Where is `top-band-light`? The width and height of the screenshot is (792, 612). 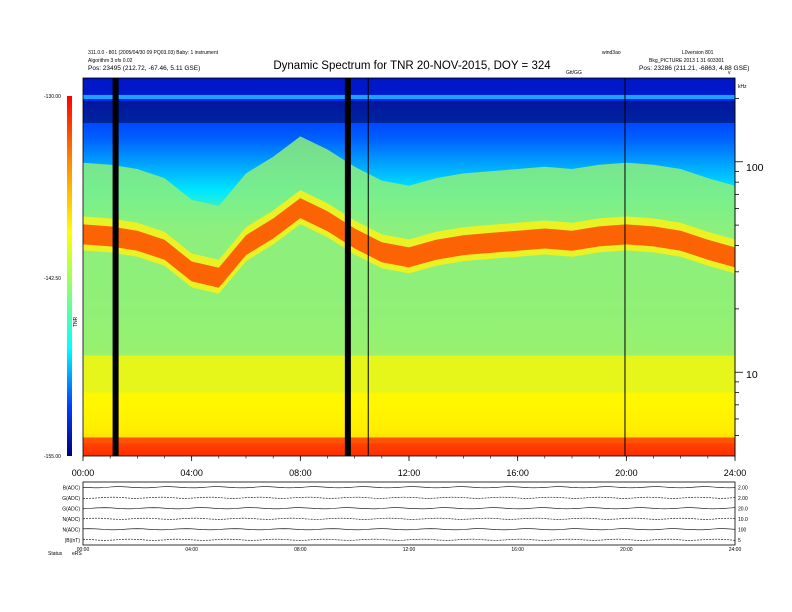 top-band-light is located at coordinates (409, 97).